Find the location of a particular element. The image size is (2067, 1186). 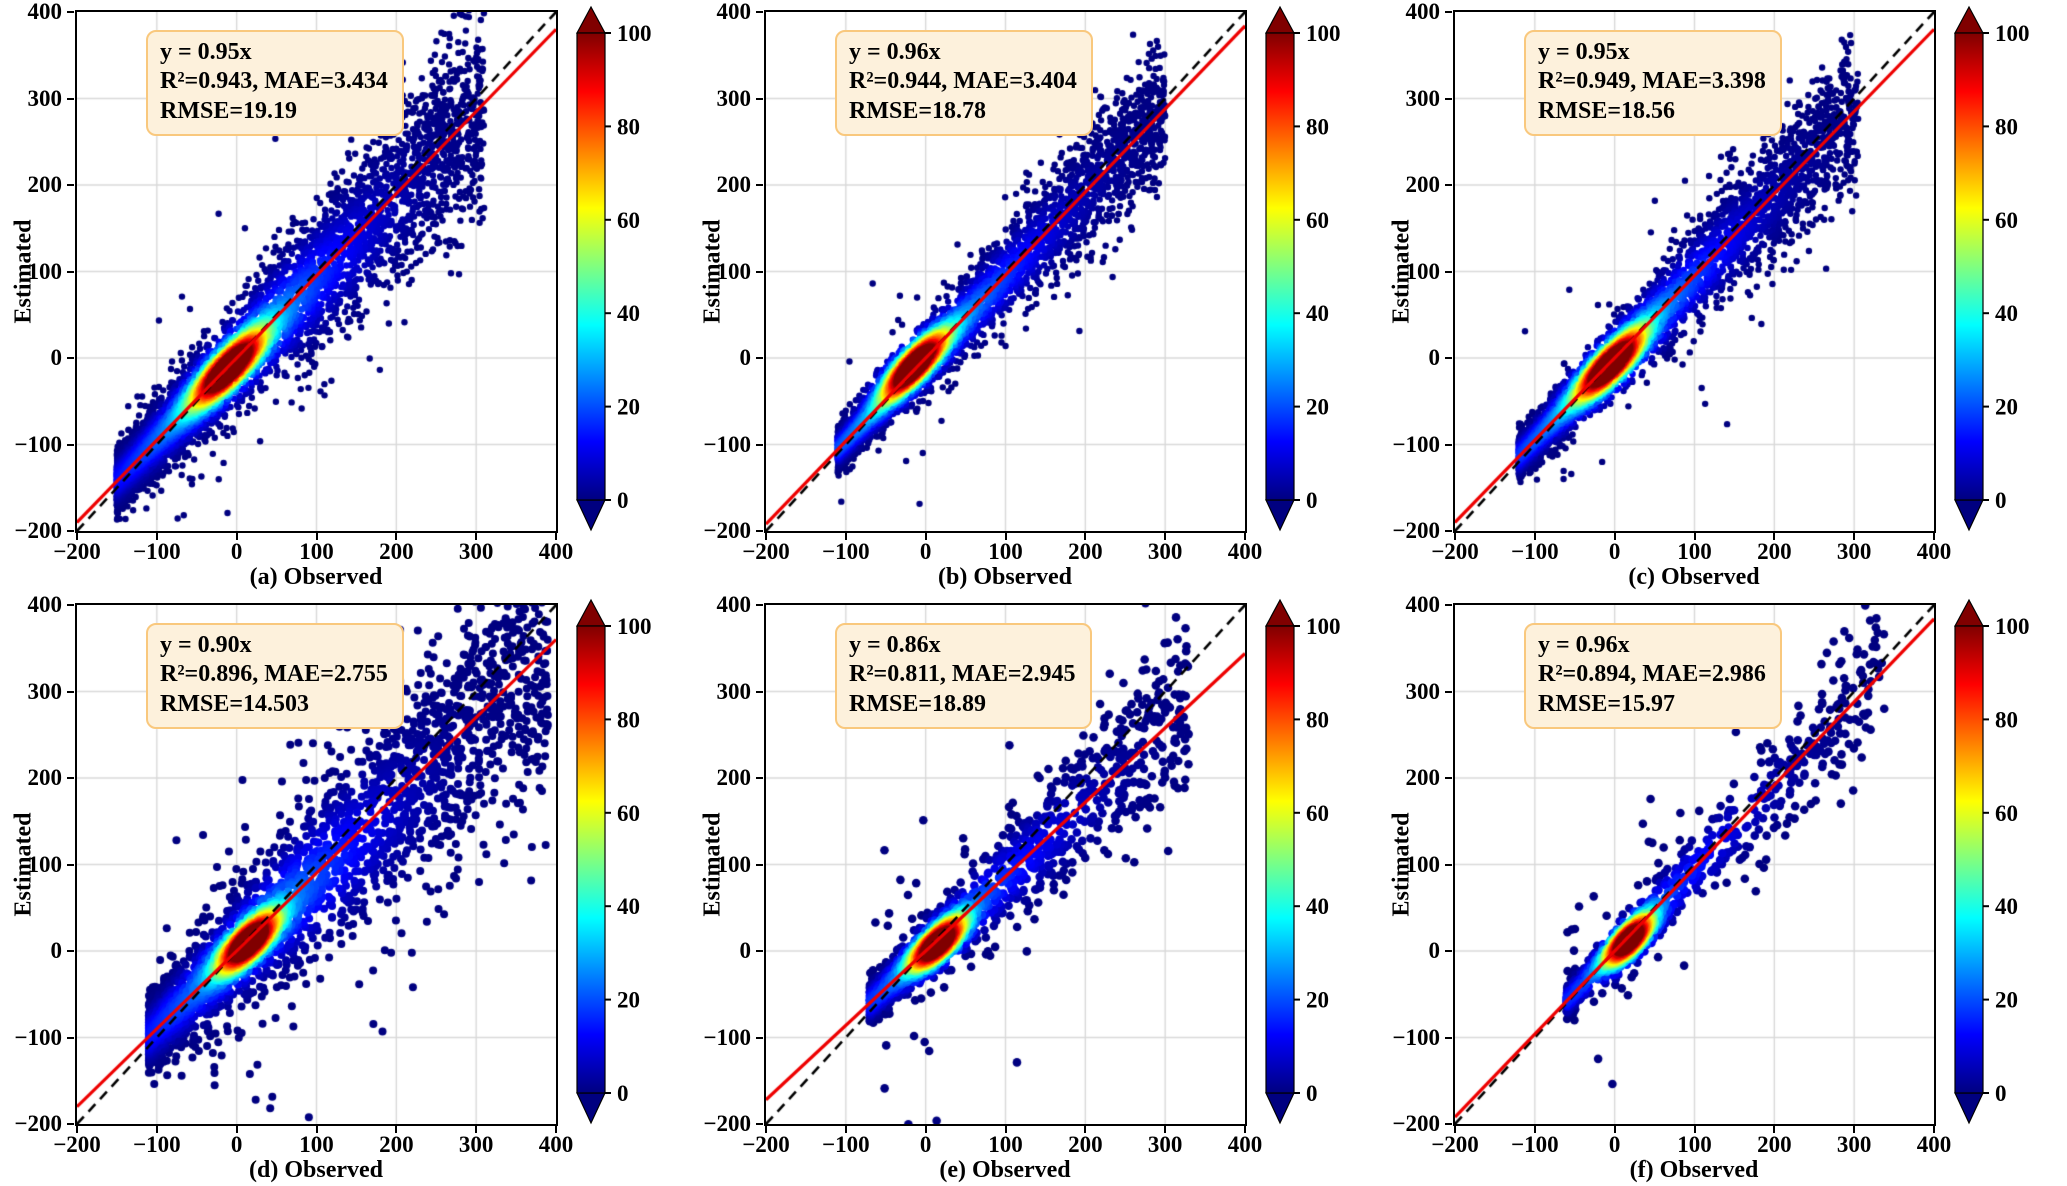

x-tick-label: 300 is located at coordinates (1854, 551).